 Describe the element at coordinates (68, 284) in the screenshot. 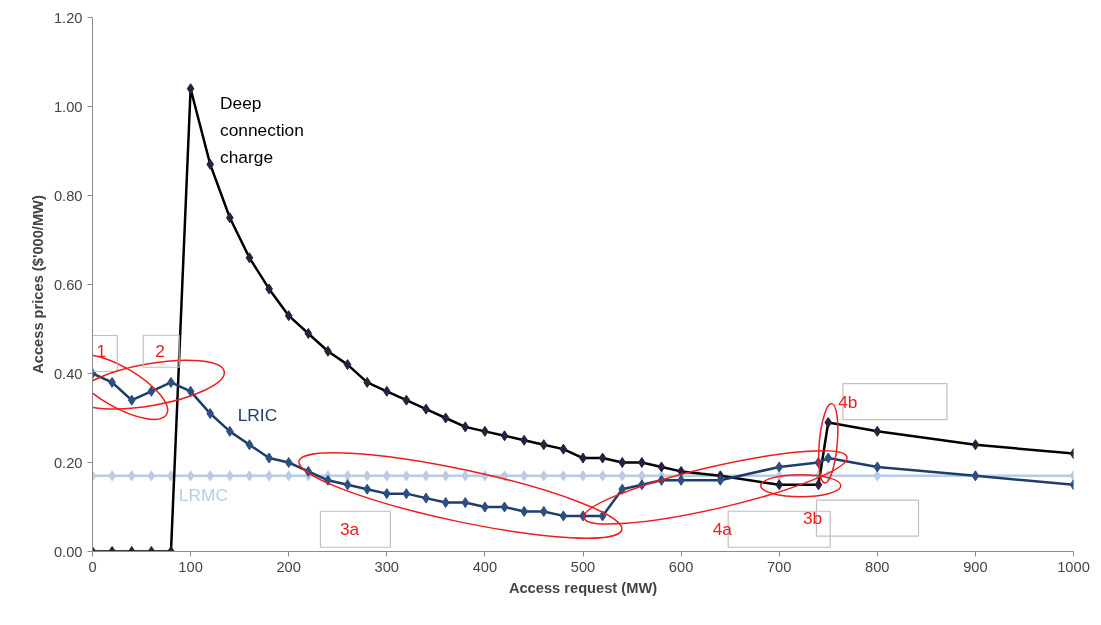

I see `y-tick-label: 0.60` at that location.